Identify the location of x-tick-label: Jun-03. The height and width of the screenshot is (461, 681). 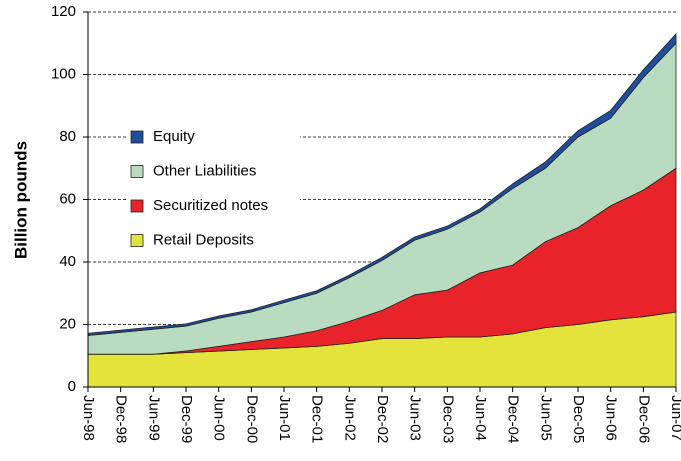
(415, 418).